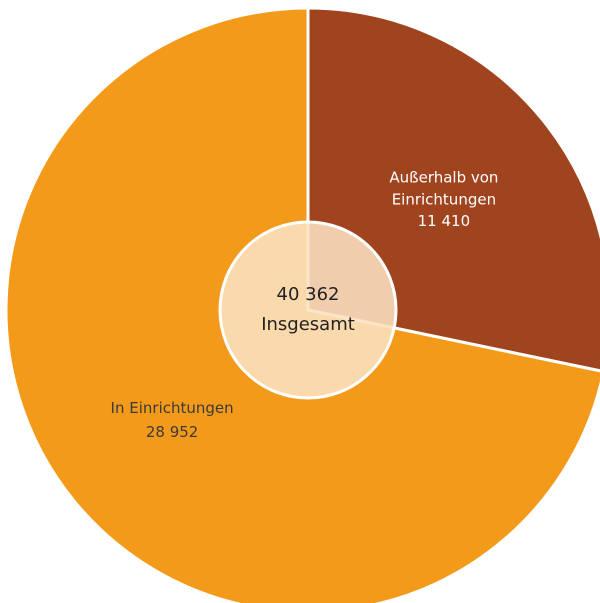 The height and width of the screenshot is (603, 600). What do you see at coordinates (308, 294) in the screenshot?
I see `center-value: 40 362` at bounding box center [308, 294].